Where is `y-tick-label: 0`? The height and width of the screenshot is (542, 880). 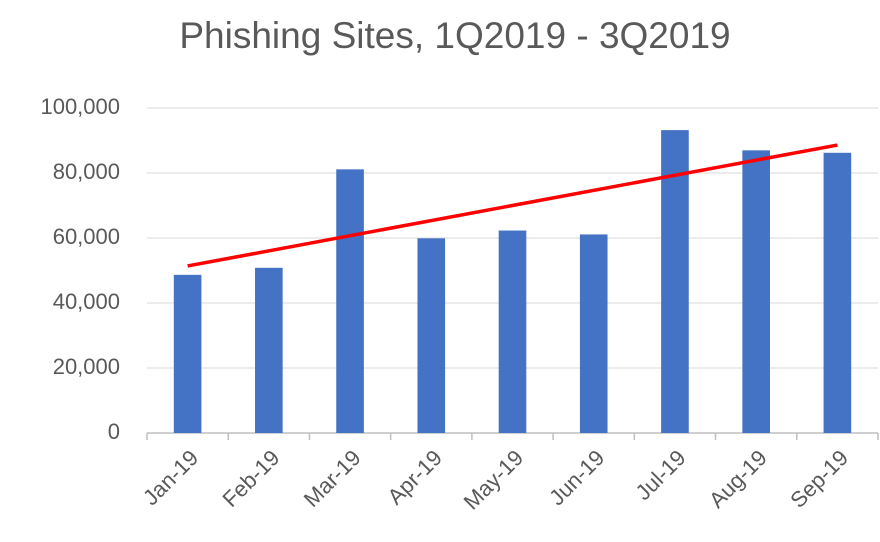 y-tick-label: 0 is located at coordinates (114, 431).